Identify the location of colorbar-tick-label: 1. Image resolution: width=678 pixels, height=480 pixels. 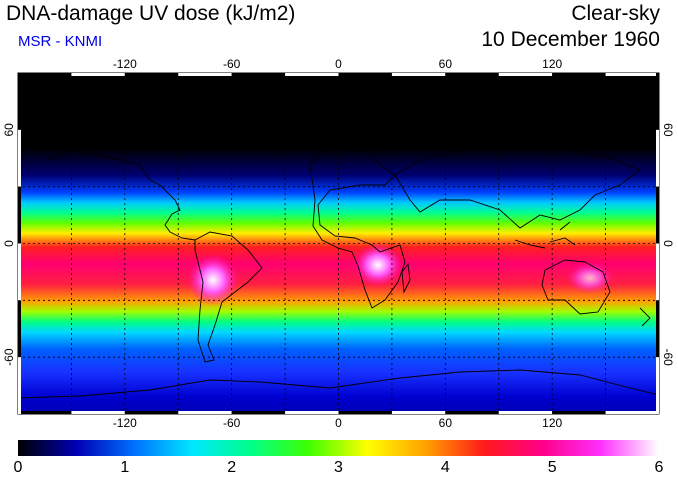
(125, 467).